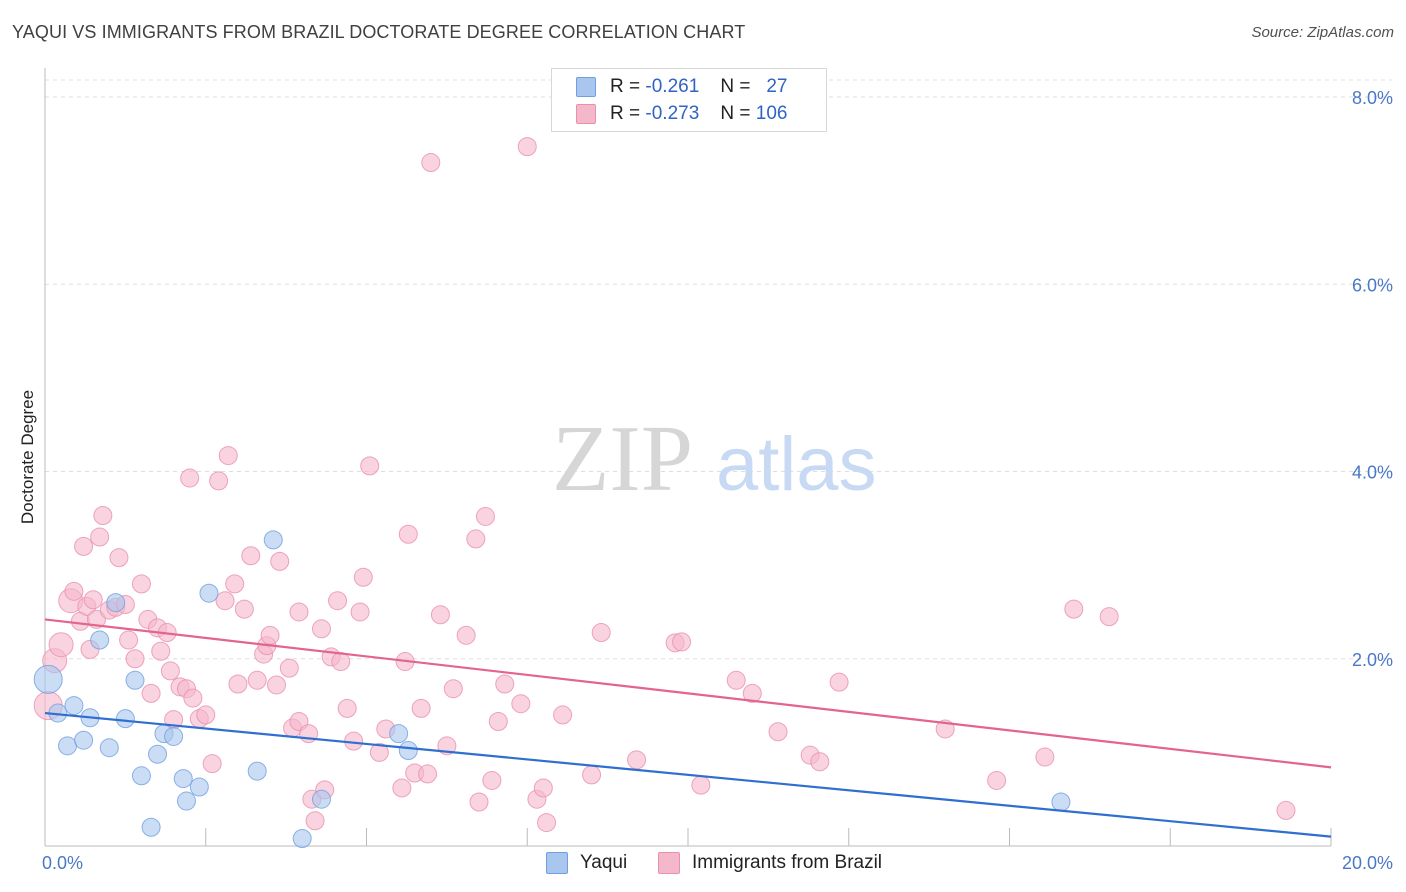  I want to click on watermark-zip: ZIP, so click(622, 459).